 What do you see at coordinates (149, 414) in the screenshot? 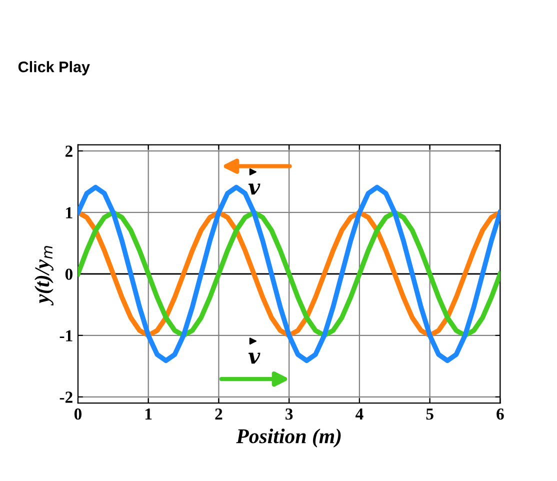
I see `x-tick-label: 1` at bounding box center [149, 414].